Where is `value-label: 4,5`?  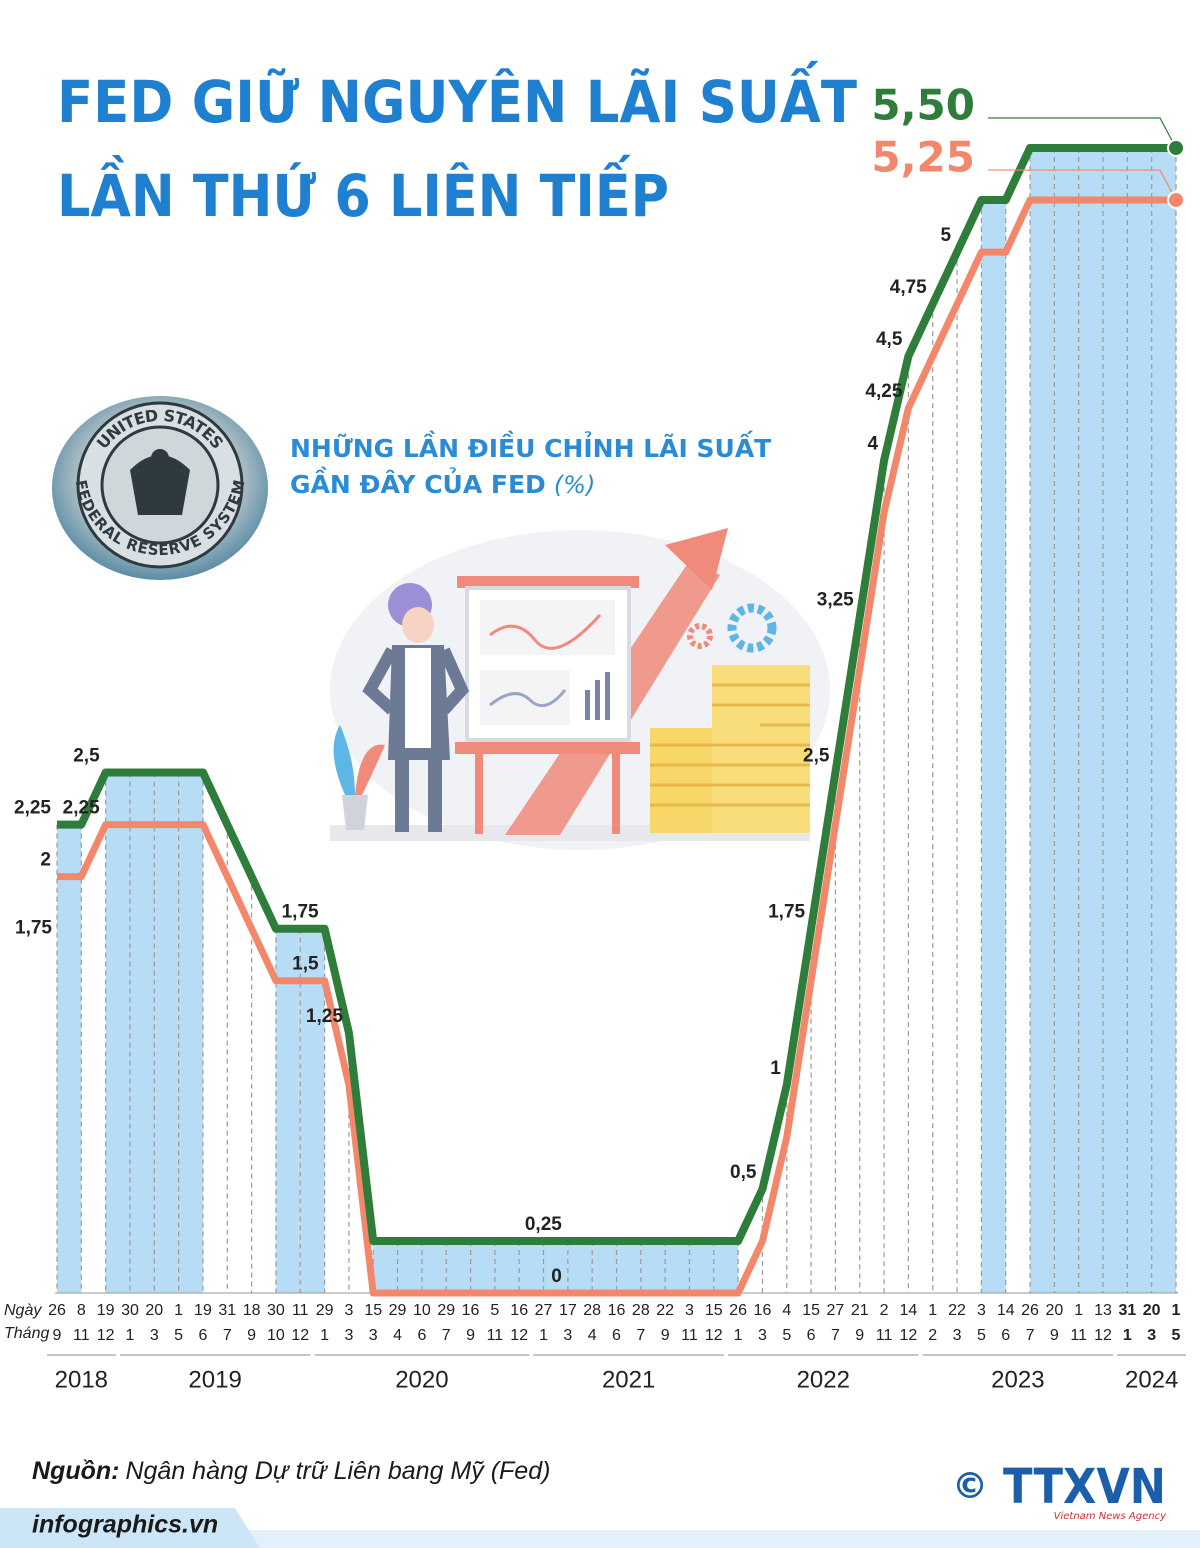 value-label: 4,5 is located at coordinates (889, 339).